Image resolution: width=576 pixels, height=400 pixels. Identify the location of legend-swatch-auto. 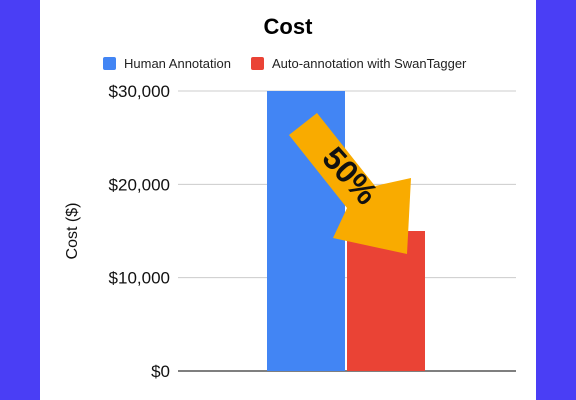
(257, 63).